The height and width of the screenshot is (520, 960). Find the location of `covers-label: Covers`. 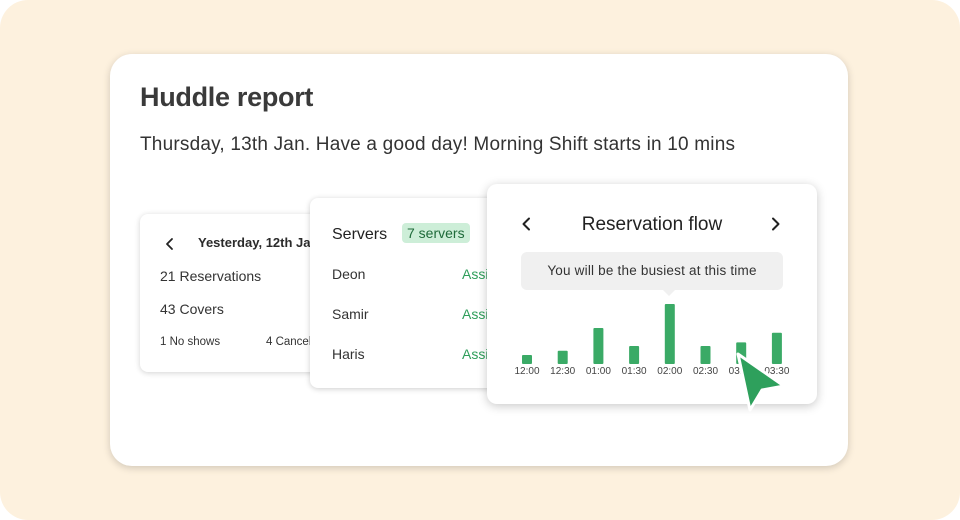

covers-label: Covers is located at coordinates (201, 309).